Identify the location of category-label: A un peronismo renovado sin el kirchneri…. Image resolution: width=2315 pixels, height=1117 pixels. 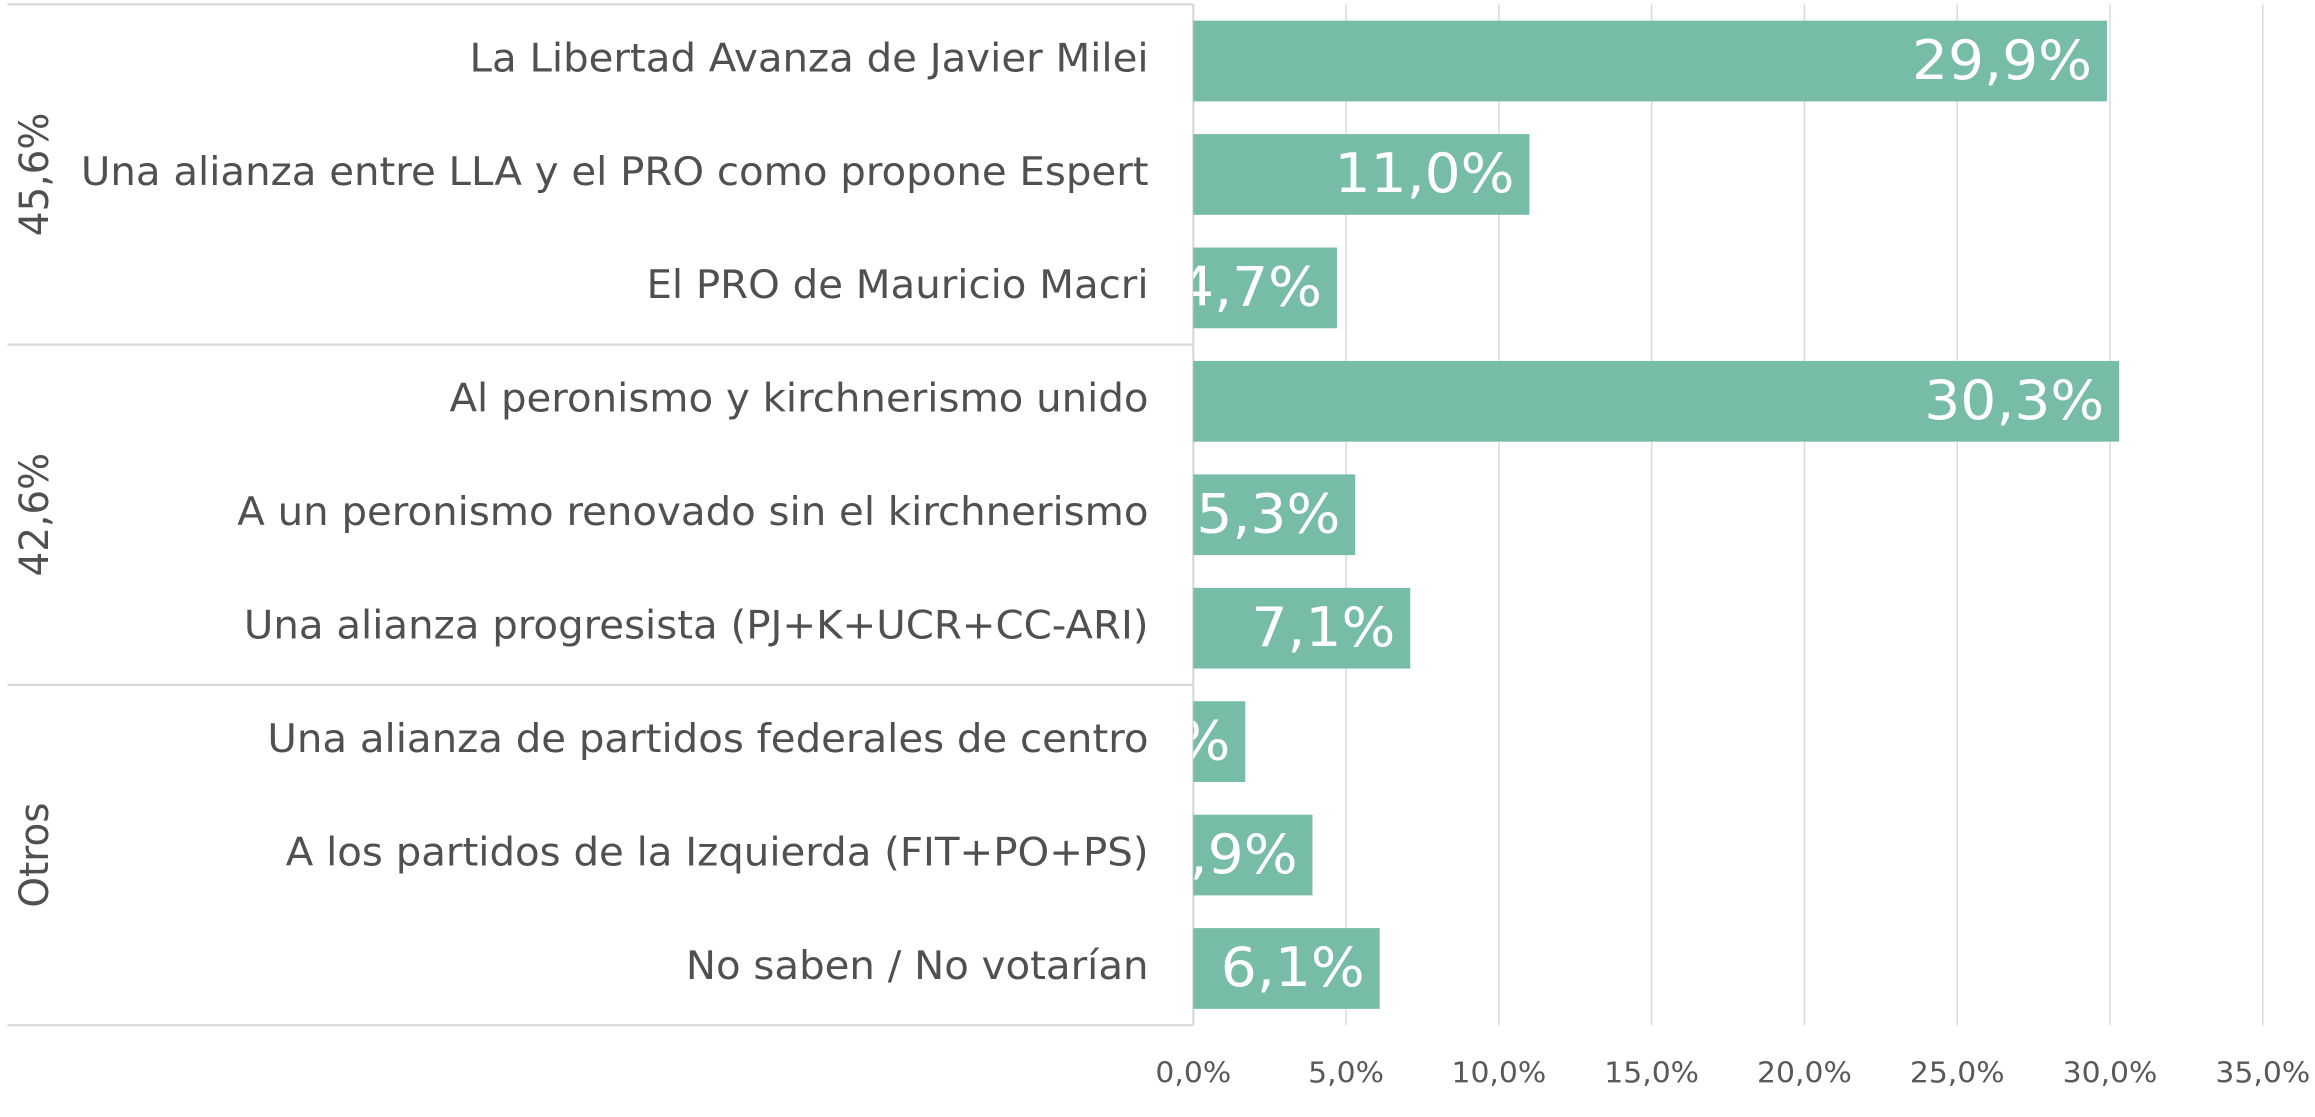
(692, 512).